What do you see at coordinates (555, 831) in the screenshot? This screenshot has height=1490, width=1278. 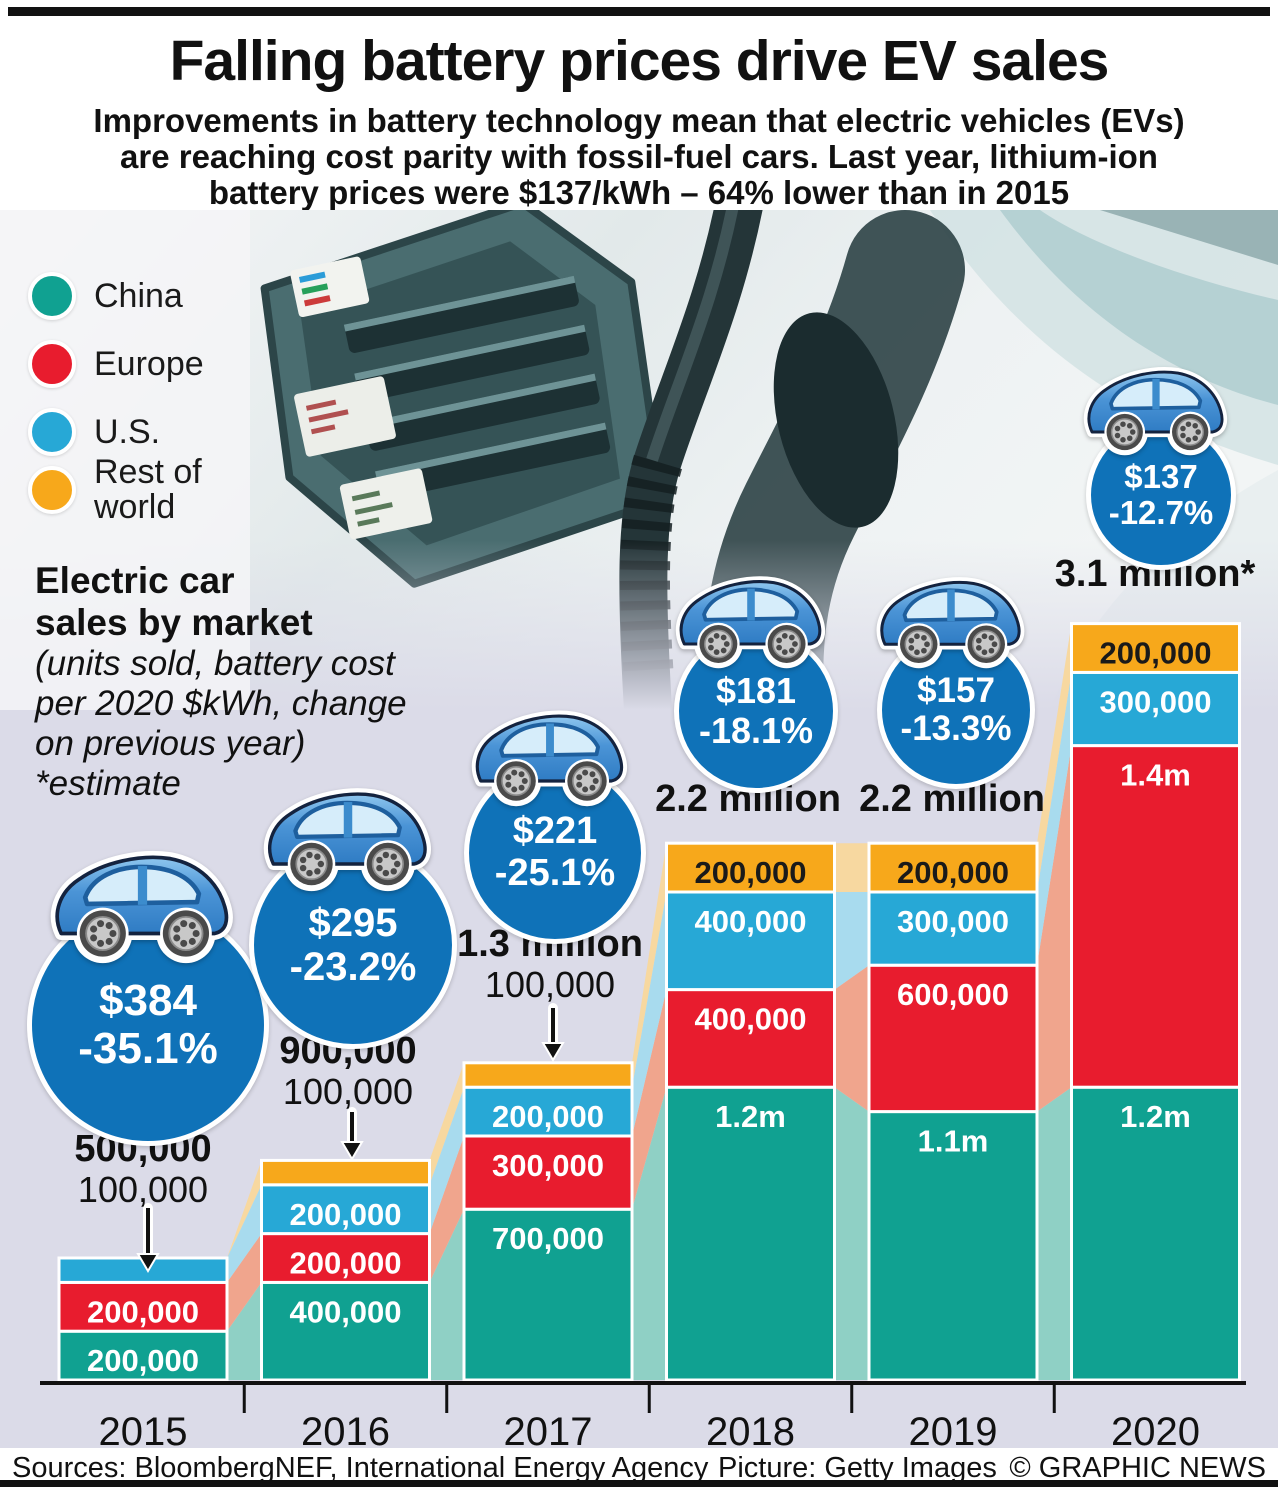 I see `battery-price: $221` at bounding box center [555, 831].